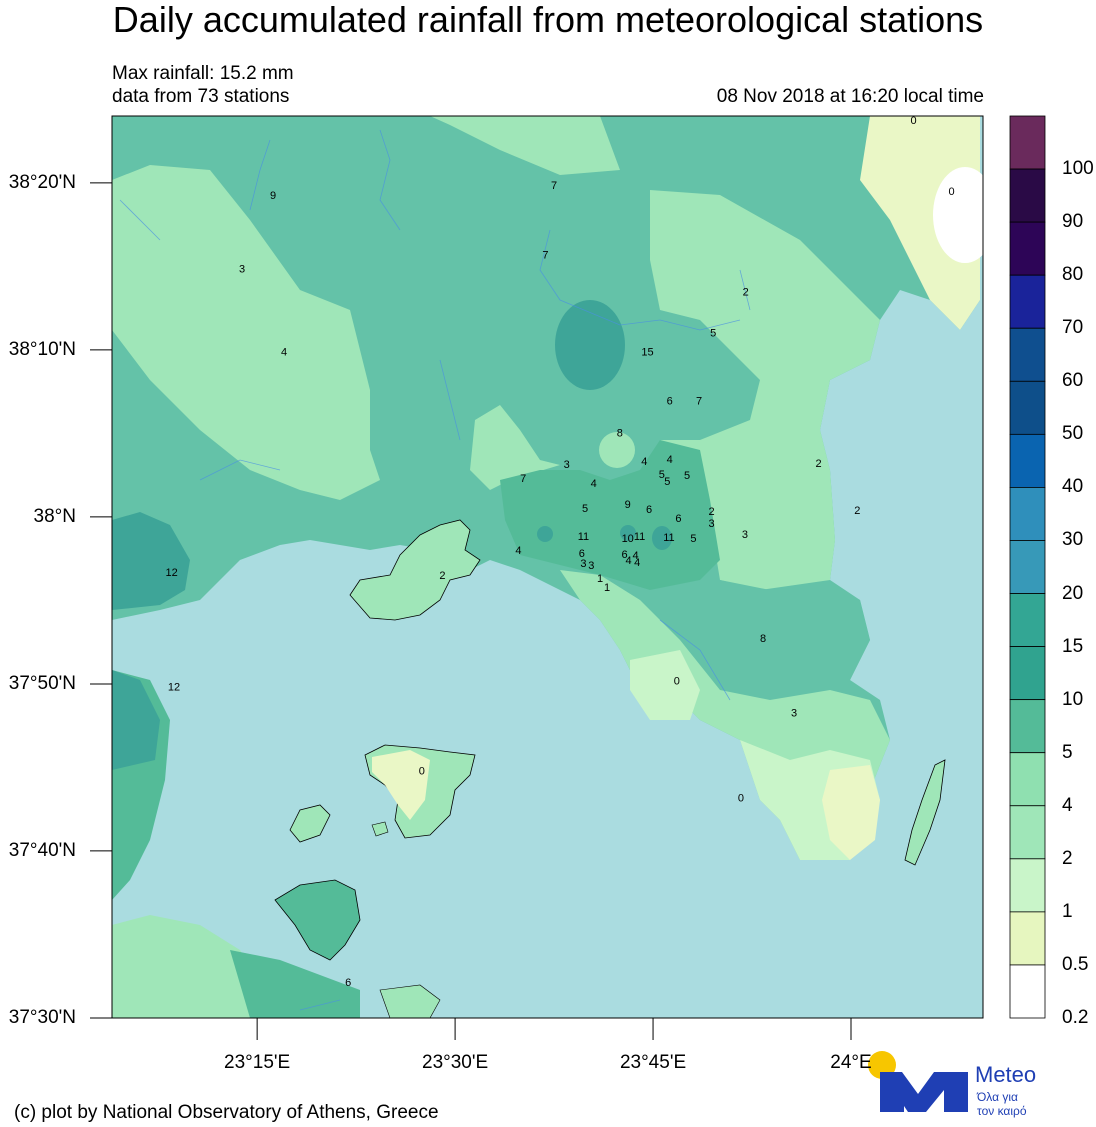 Image resolution: width=1096 pixels, height=1127 pixels. I want to click on zone-center-light, so click(515, 447).